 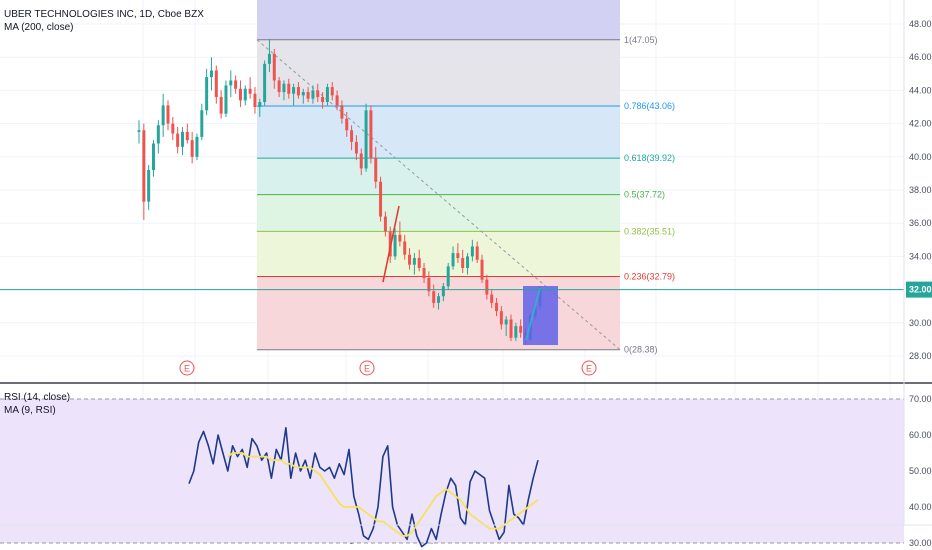 What do you see at coordinates (920, 24) in the screenshot?
I see `y-tick-label: 48.00` at bounding box center [920, 24].